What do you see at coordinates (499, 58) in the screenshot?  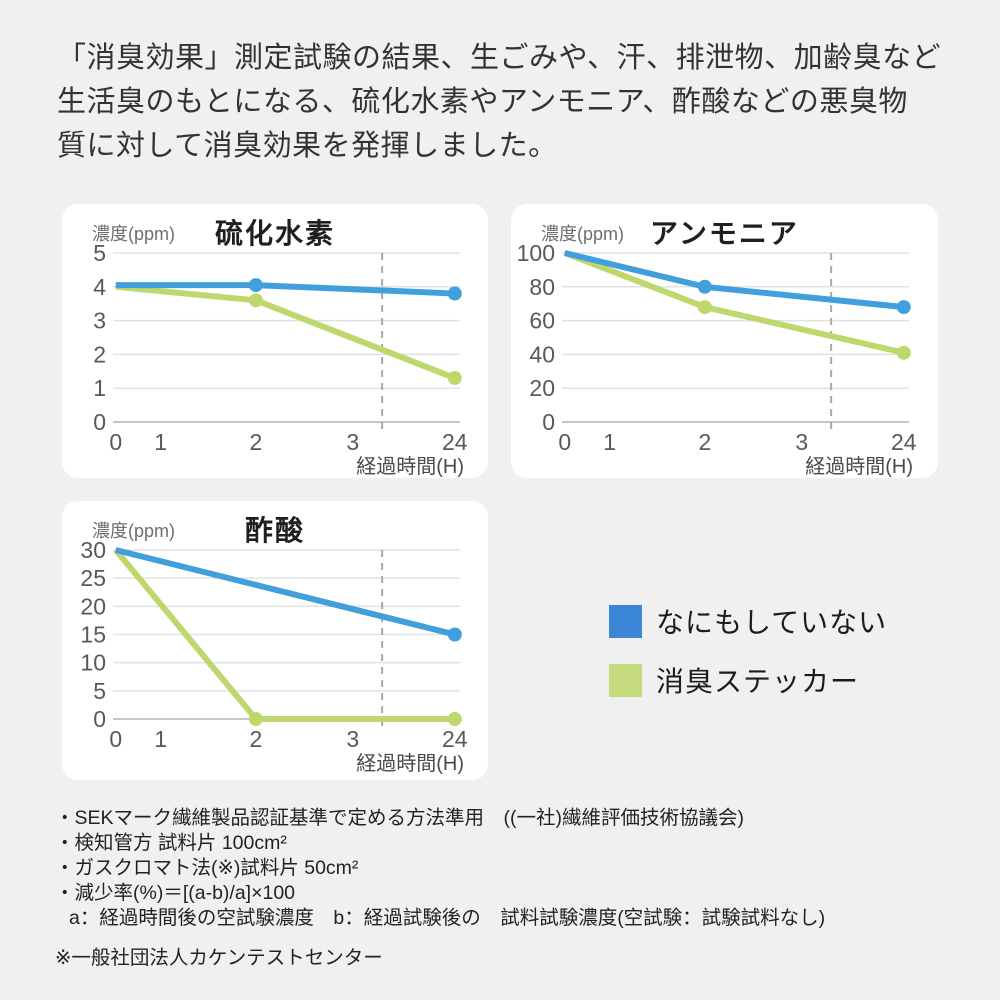 I see `lead-line-1: 「消臭効果」測定試験の結果、生ごみや、汗、排泄物、加齢臭など` at bounding box center [499, 58].